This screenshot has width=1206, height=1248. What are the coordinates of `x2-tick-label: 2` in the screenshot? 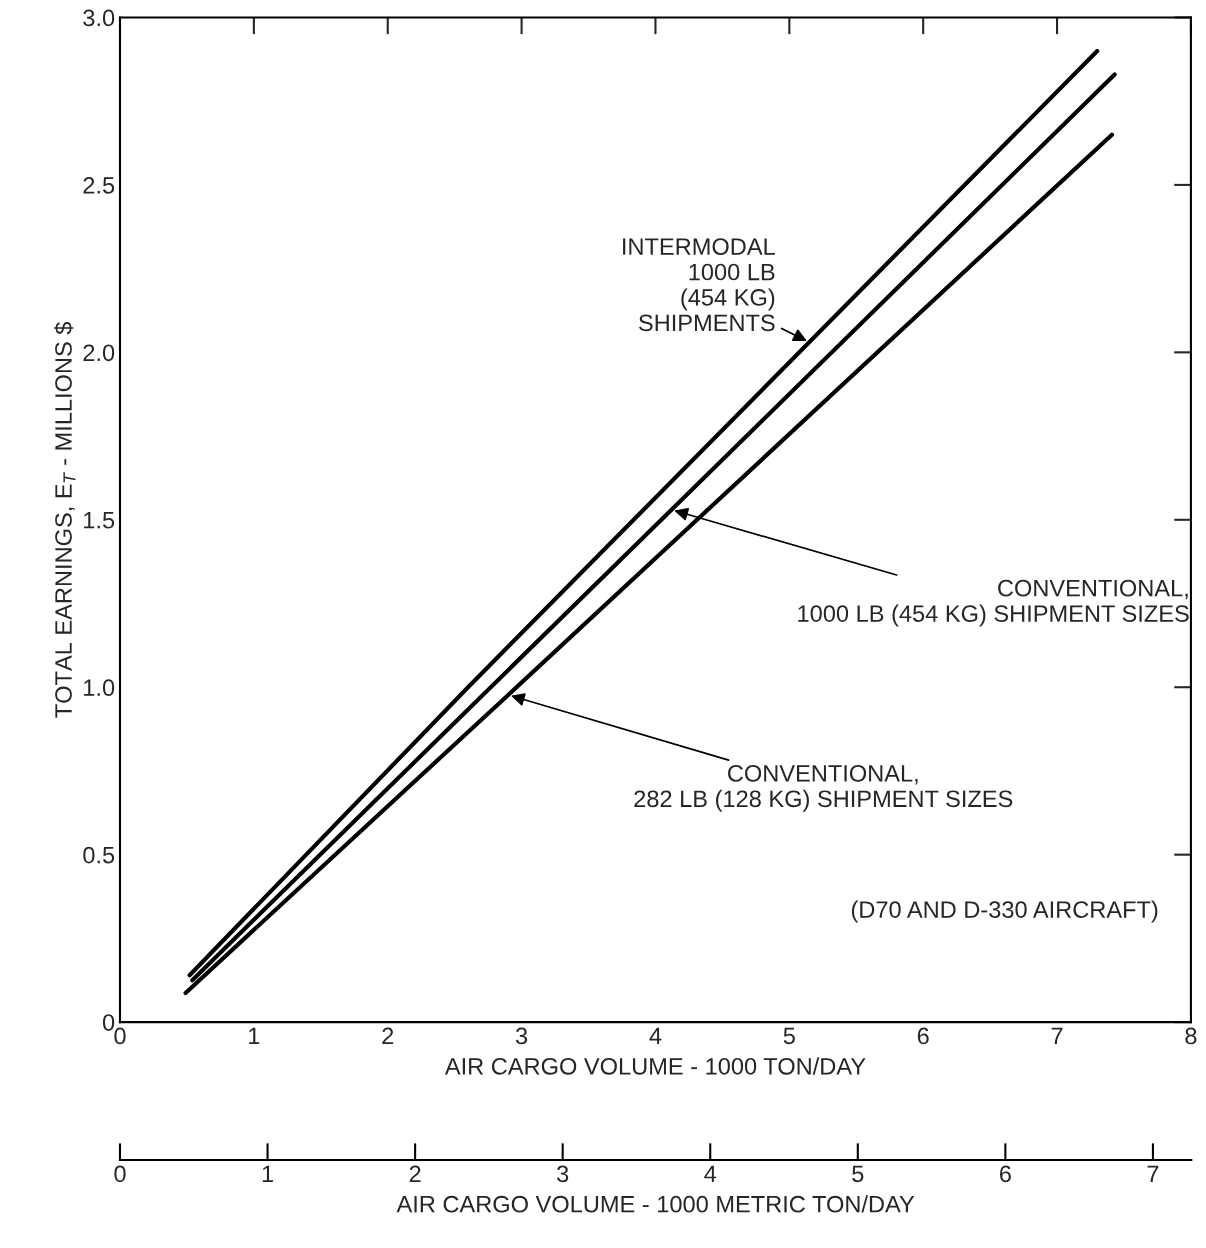 It's located at (415, 1173).